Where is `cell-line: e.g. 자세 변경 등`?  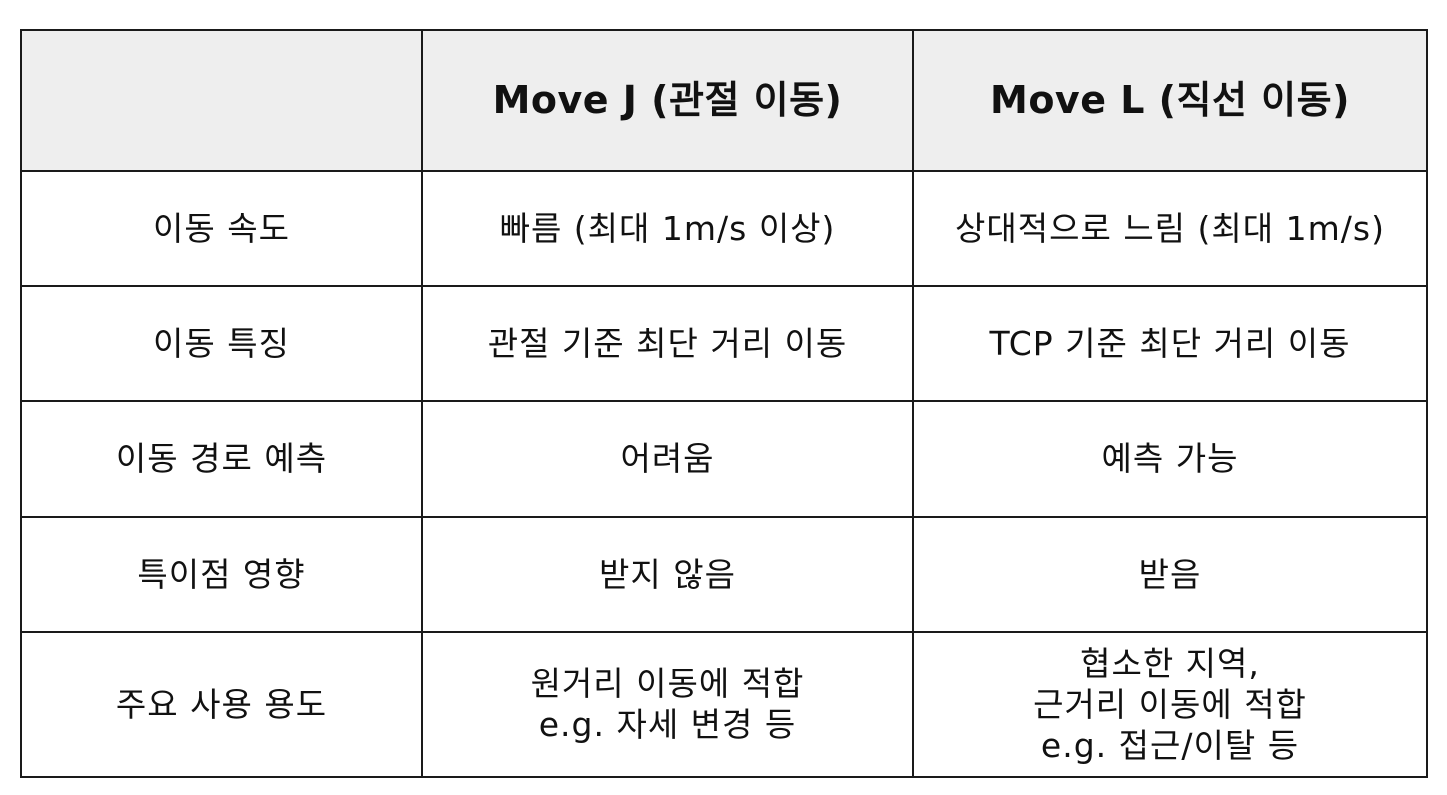
cell-line: e.g. 자세 변경 등 is located at coordinates (667, 725).